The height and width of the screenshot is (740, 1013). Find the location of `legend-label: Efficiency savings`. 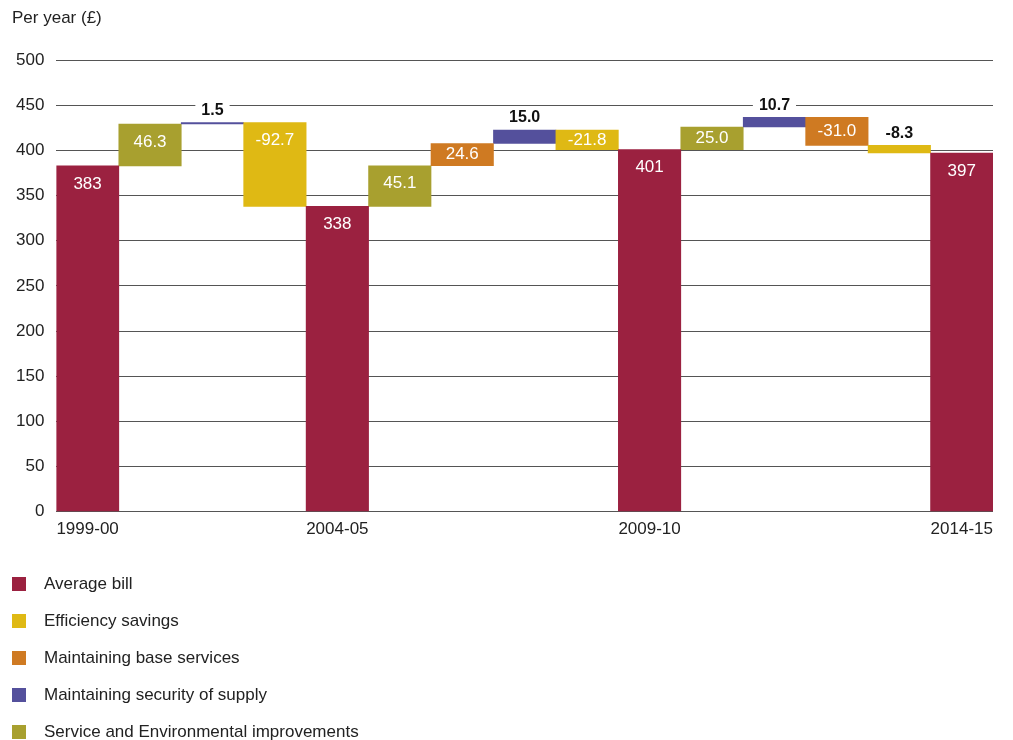

legend-label: Efficiency savings is located at coordinates (111, 620).